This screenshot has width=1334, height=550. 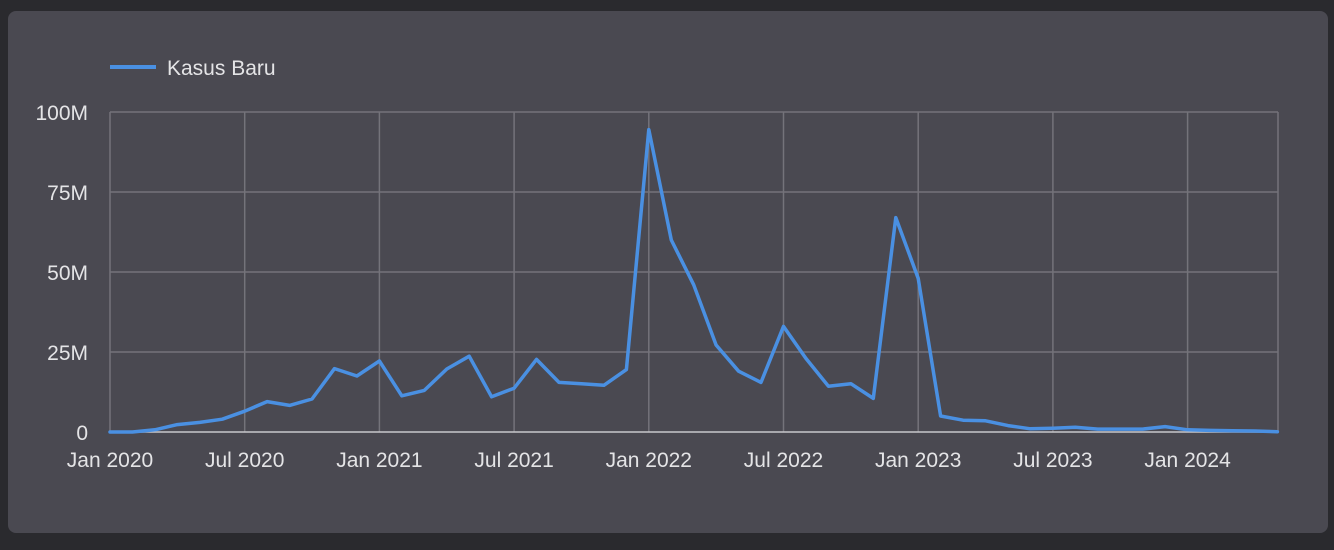 I want to click on y-tick-label: 25M, so click(x=67, y=353).